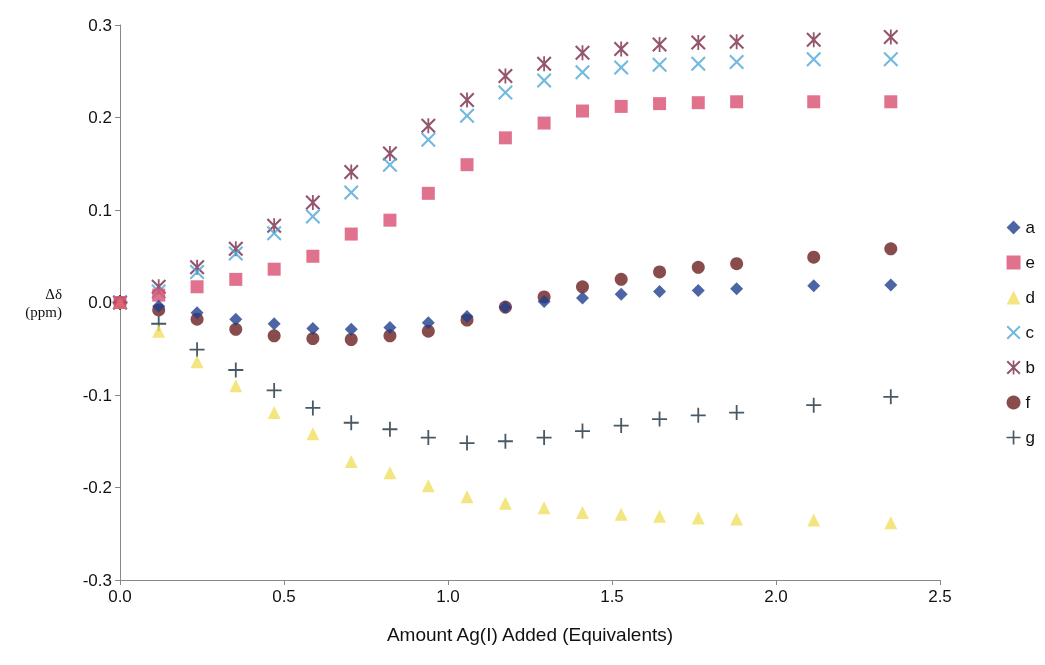  I want to click on x-tick-label: 1.0, so click(448, 596).